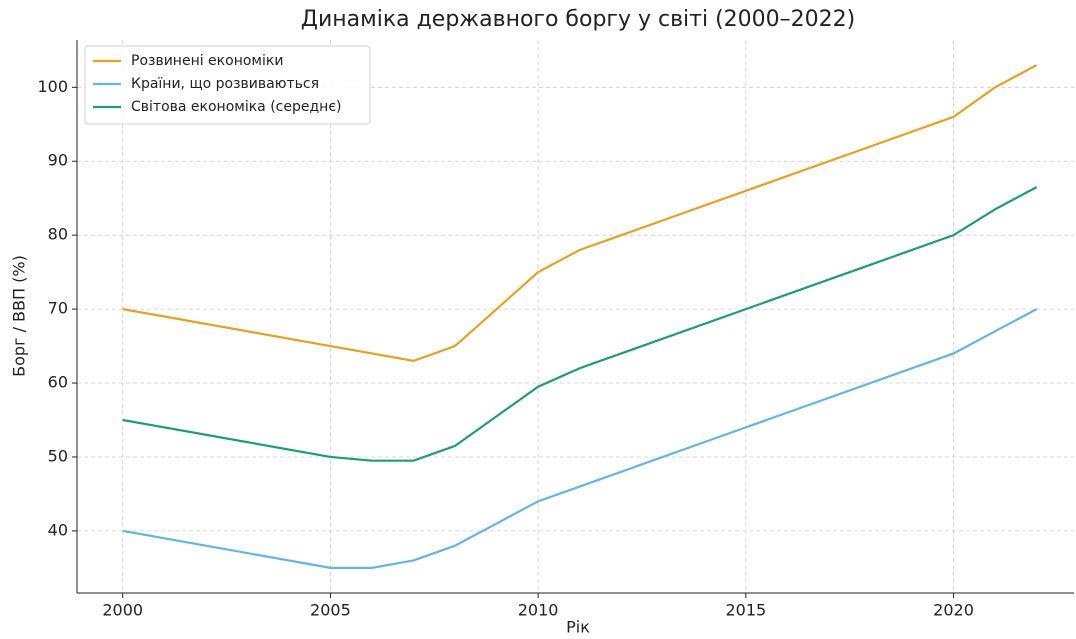 The width and height of the screenshot is (1076, 639). I want to click on y-tick-label: 50, so click(58, 455).